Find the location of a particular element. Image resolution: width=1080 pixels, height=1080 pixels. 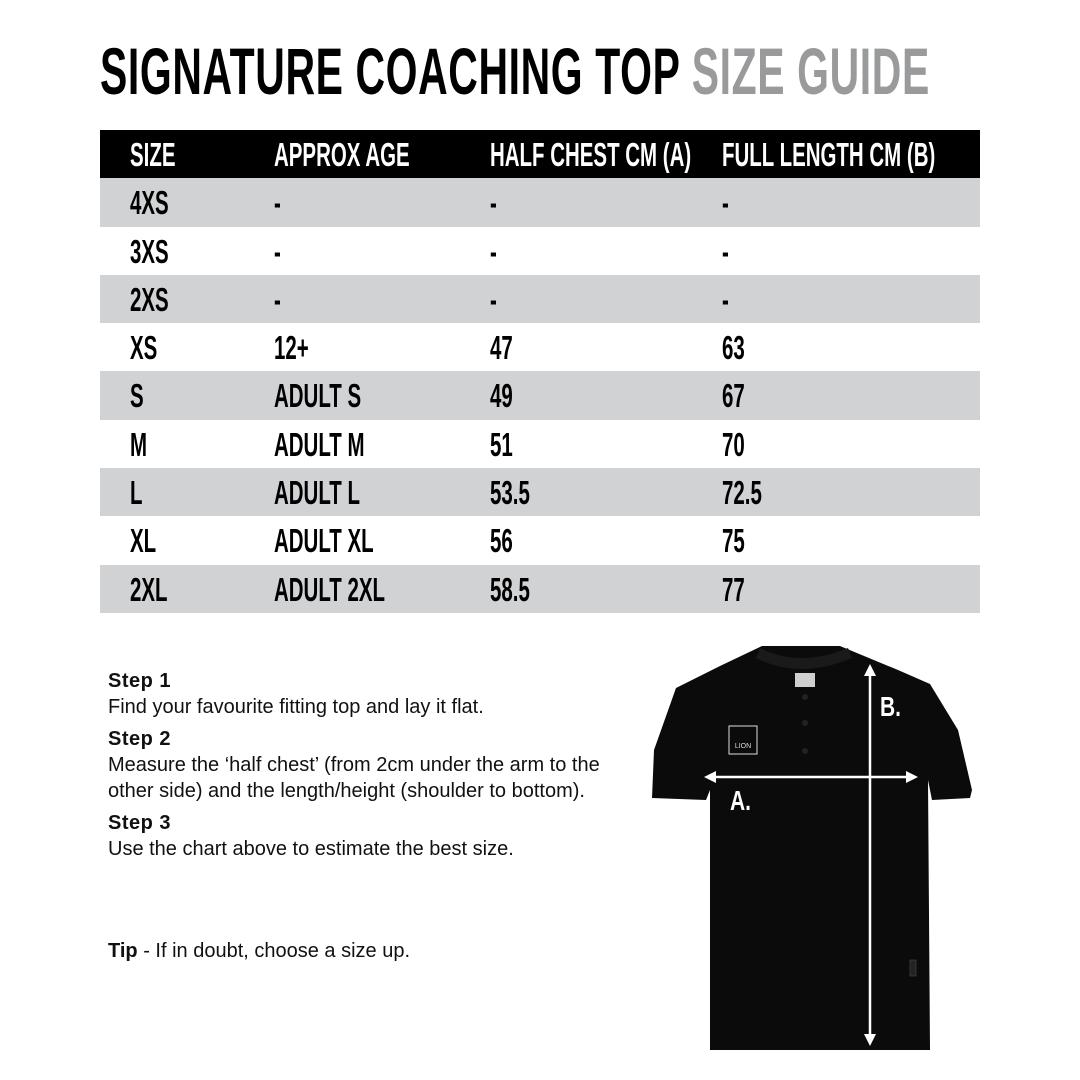

table-cell: 3XS is located at coordinates (149, 251).